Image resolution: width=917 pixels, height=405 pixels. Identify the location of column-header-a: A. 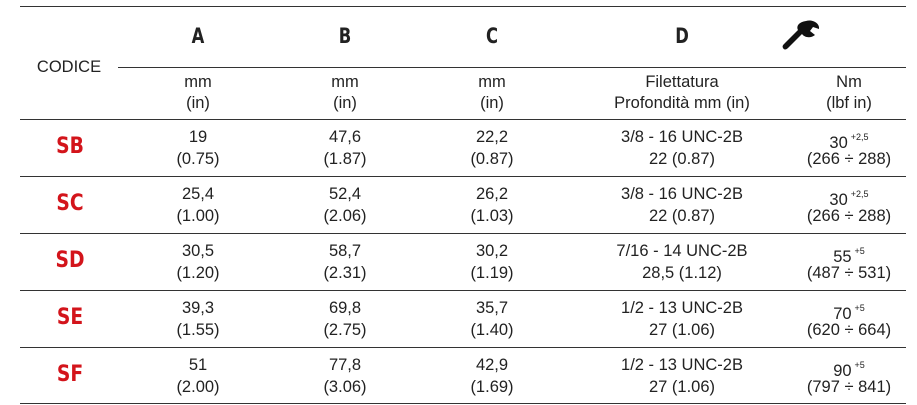
(198, 36).